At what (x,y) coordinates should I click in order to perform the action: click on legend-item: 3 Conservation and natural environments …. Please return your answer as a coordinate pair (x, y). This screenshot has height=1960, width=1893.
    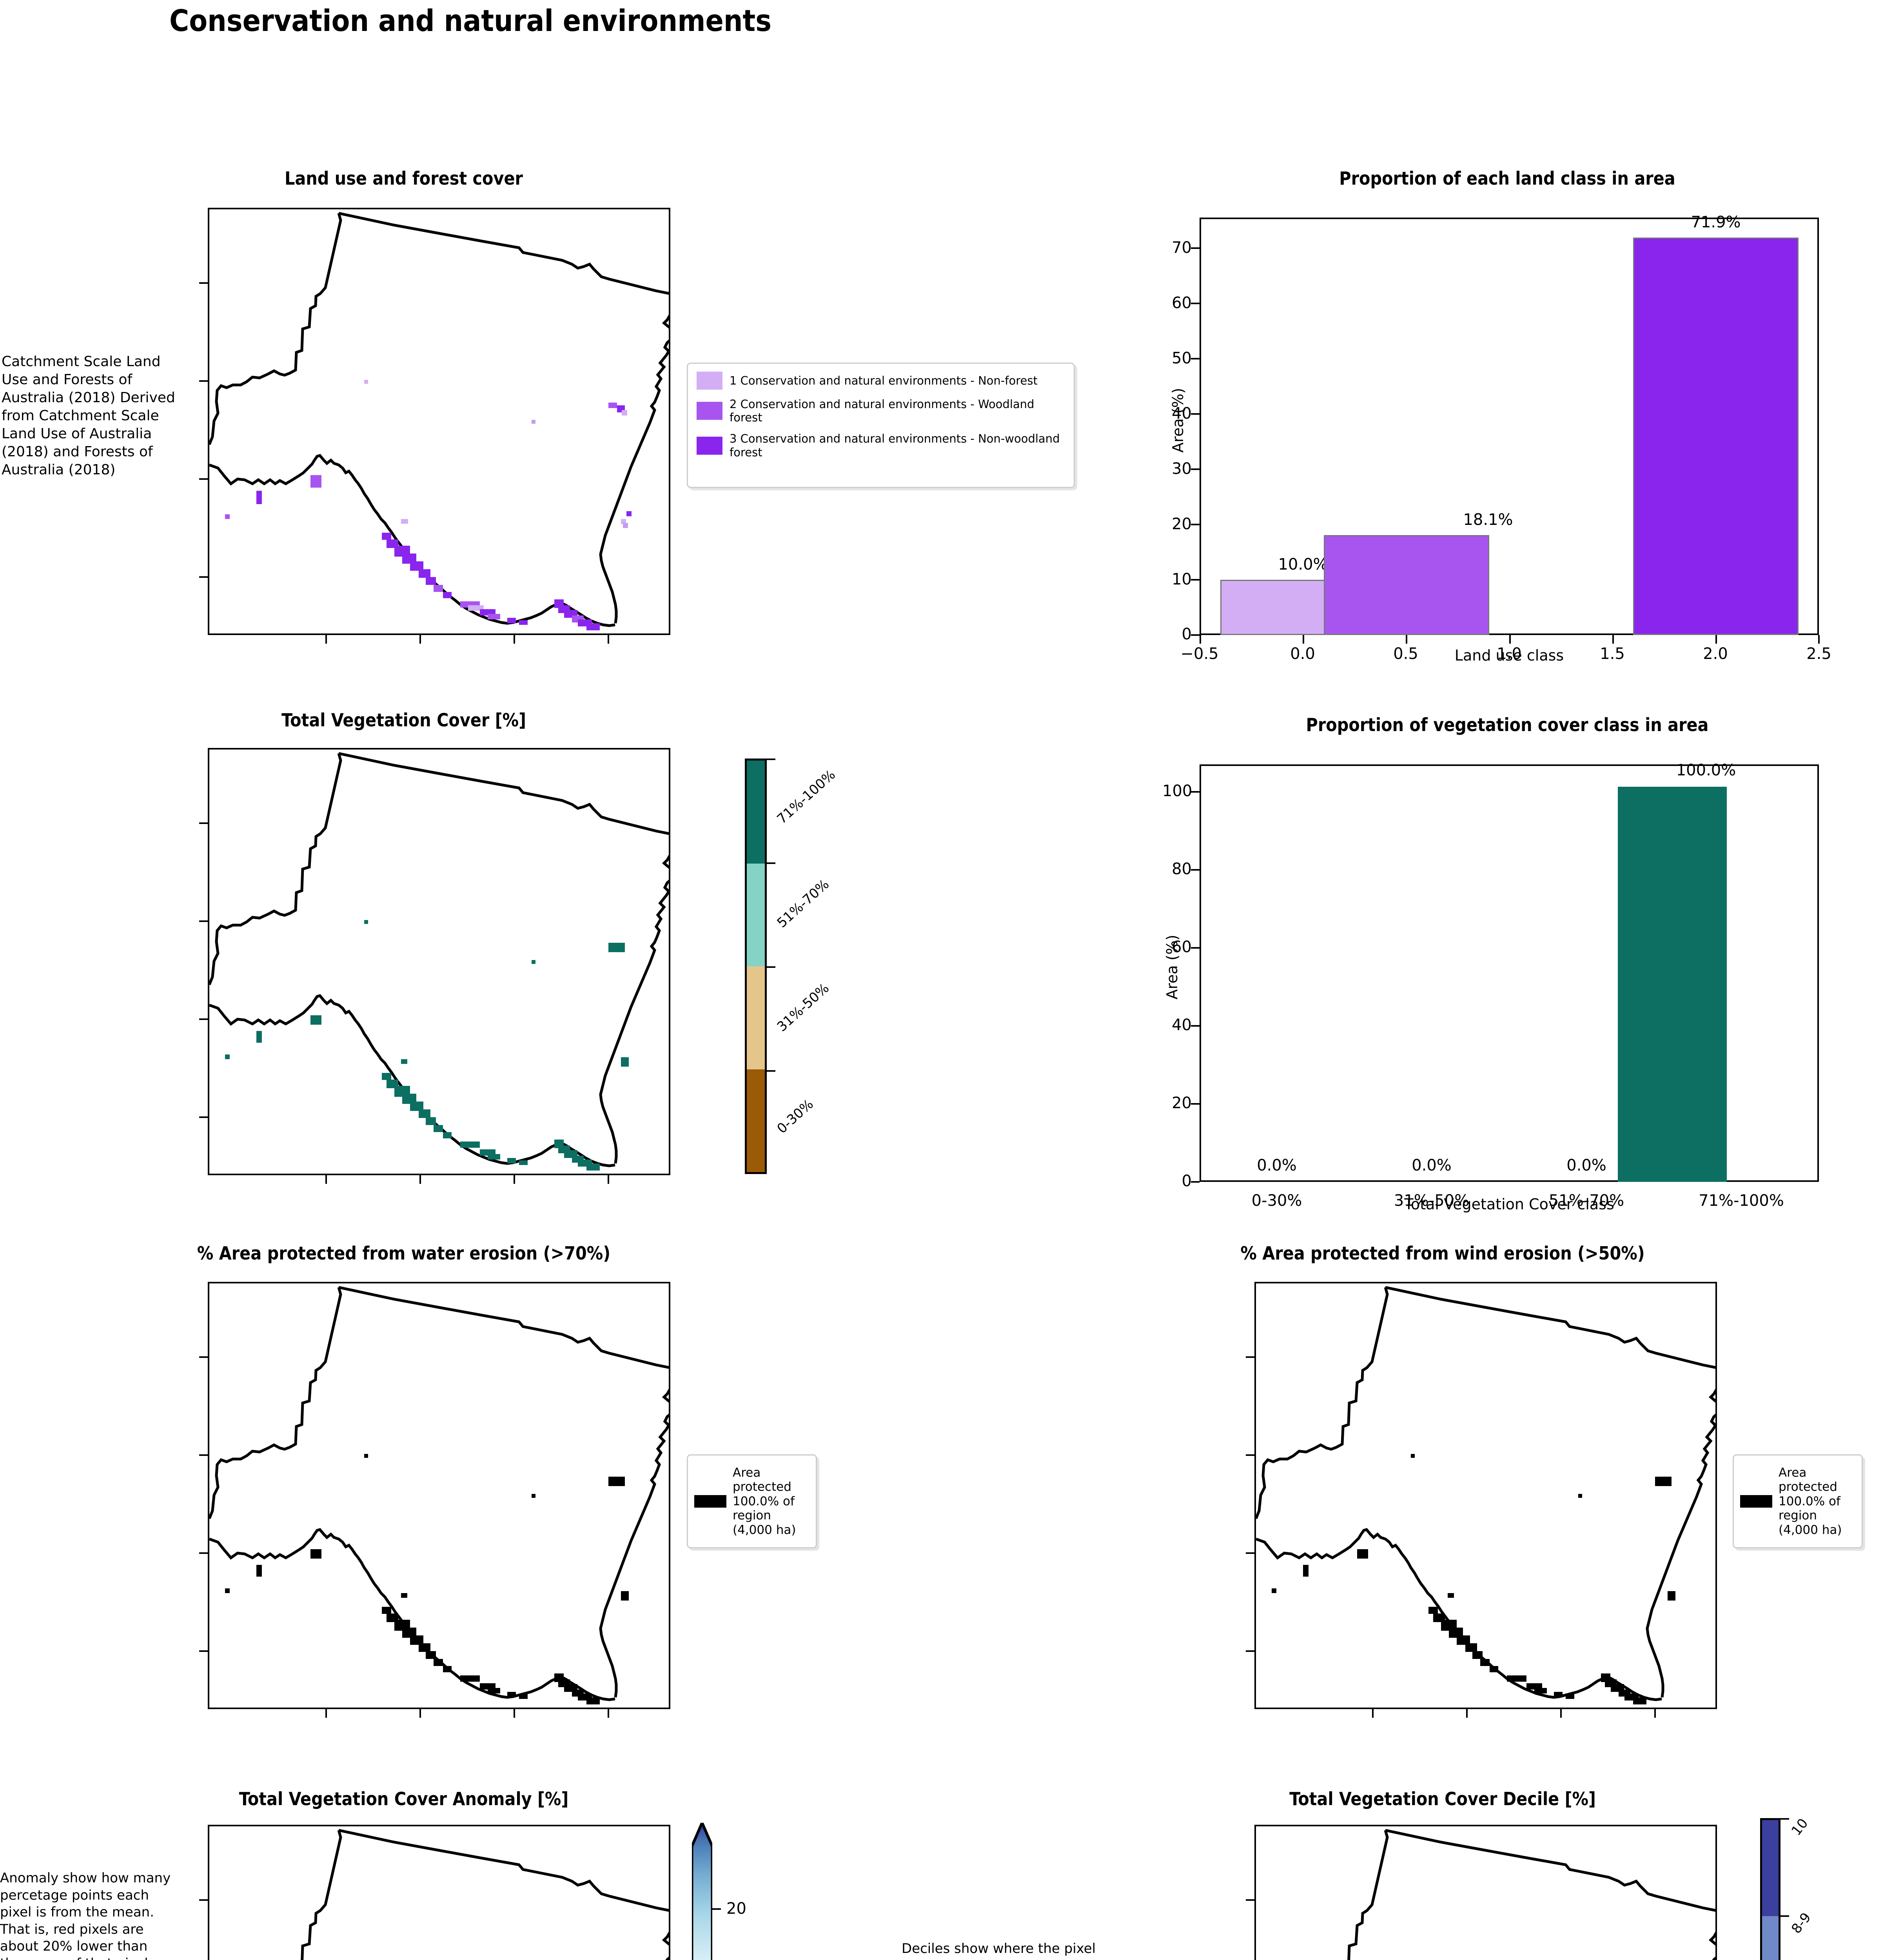
    Looking at the image, I should click on (881, 445).